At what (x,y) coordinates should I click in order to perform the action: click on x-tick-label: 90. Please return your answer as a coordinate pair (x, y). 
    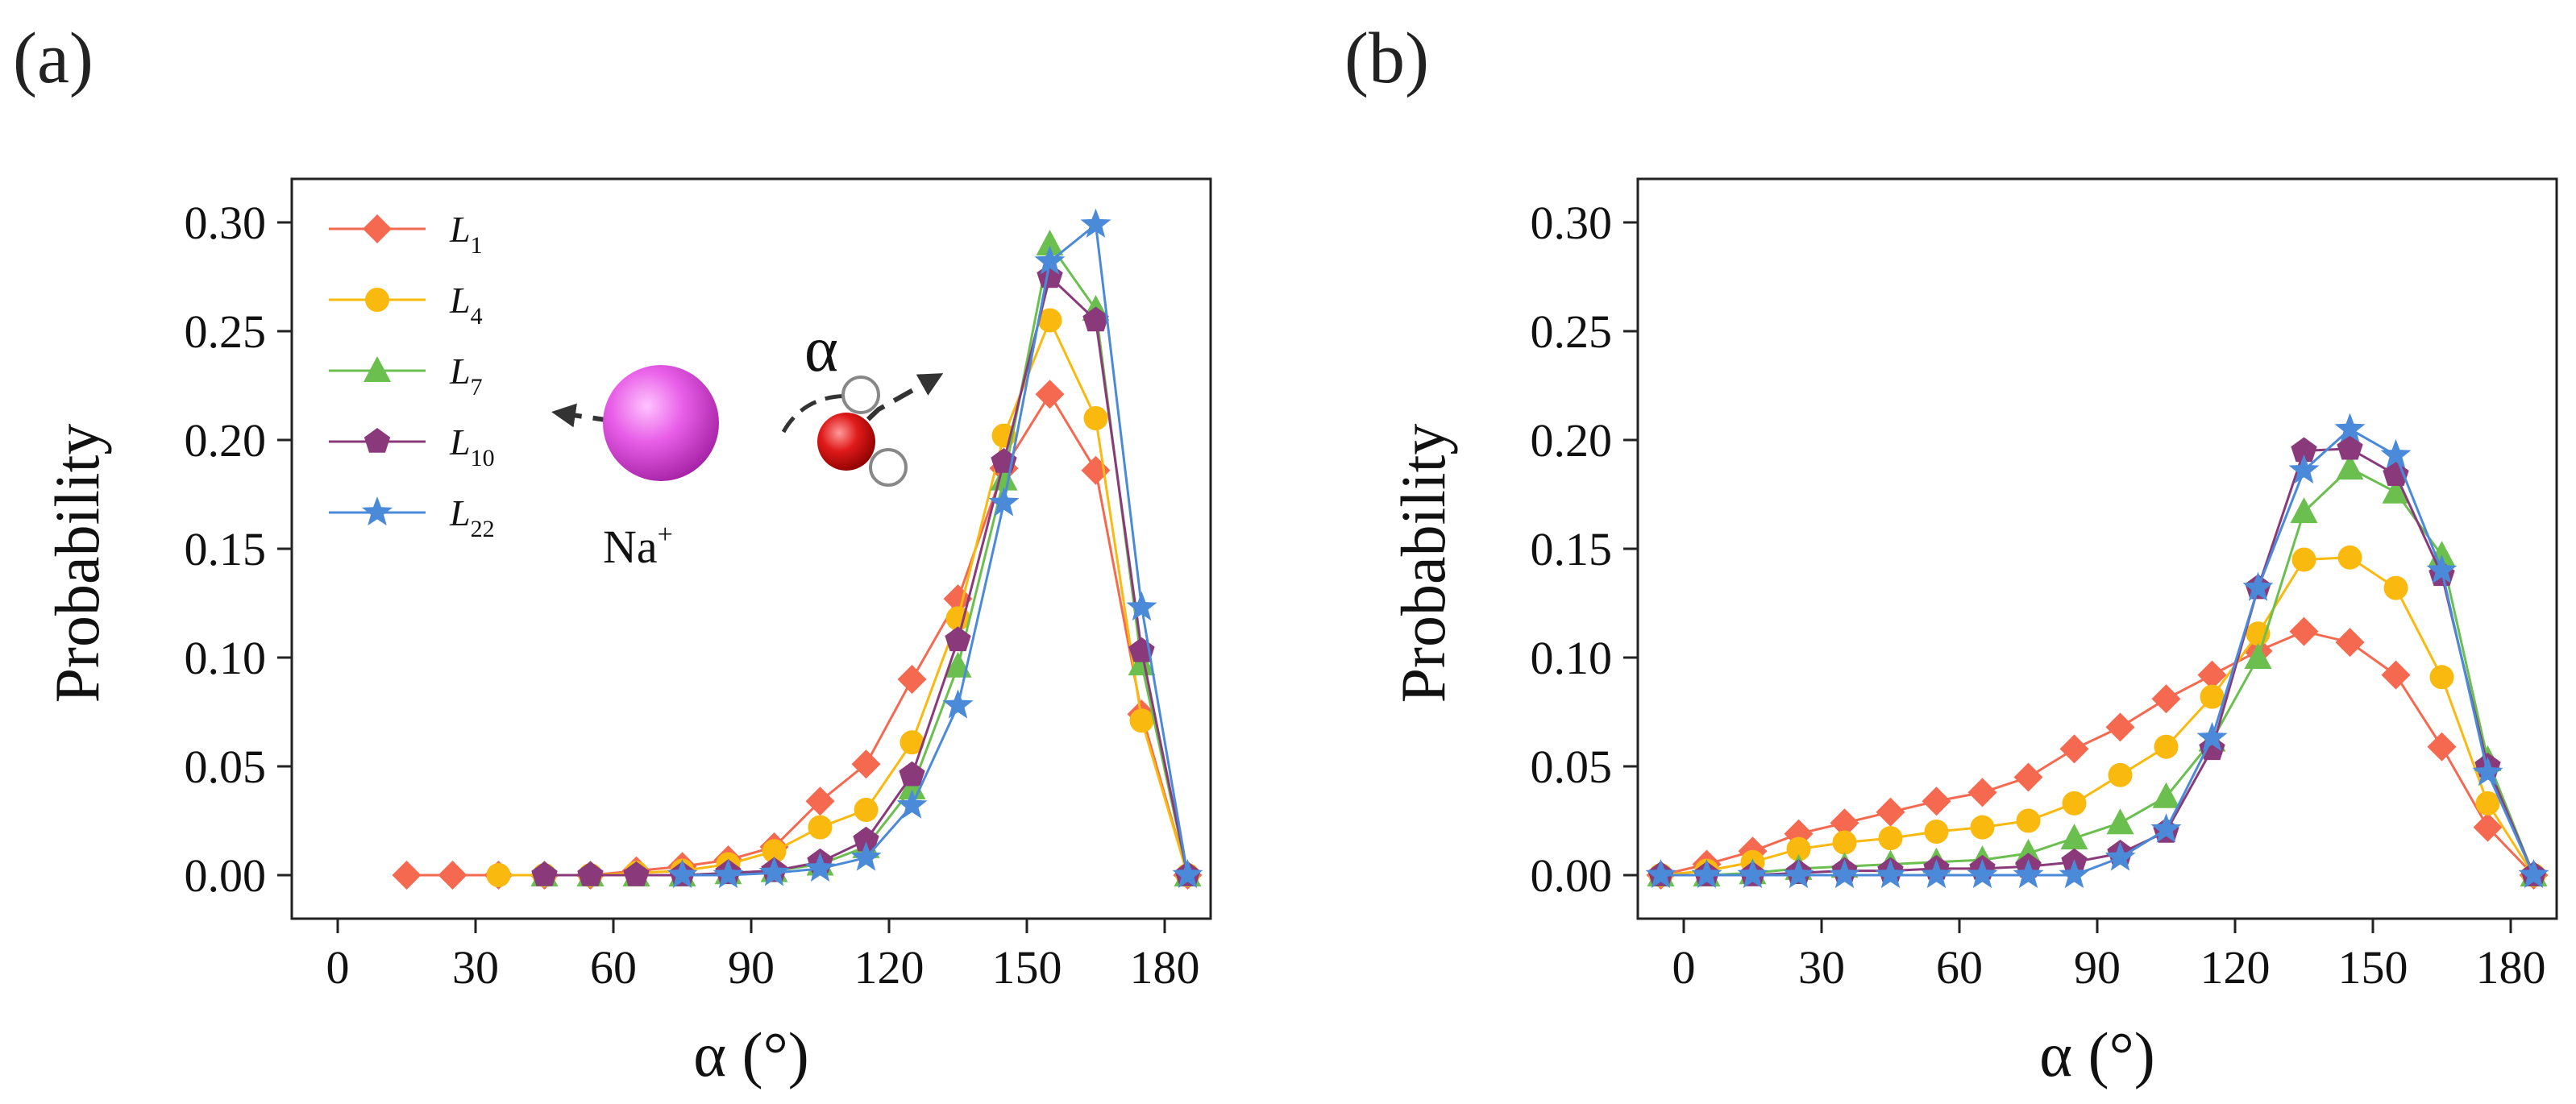
    Looking at the image, I should click on (751, 967).